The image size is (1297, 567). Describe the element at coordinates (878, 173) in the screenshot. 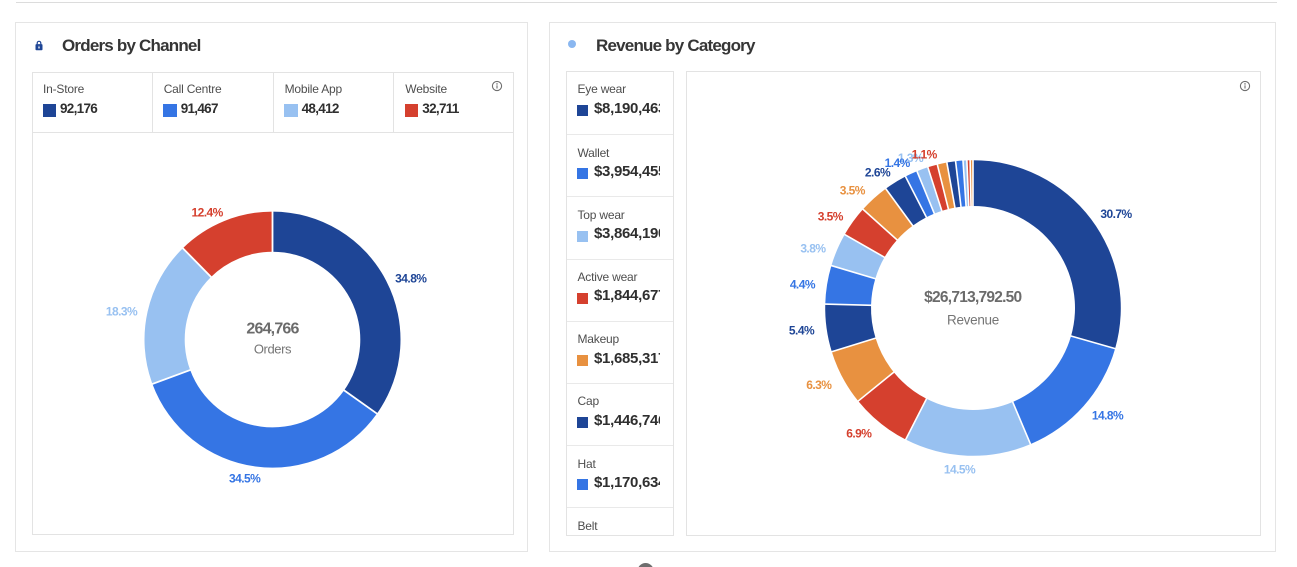

I see `svg-text: 2.6%` at that location.